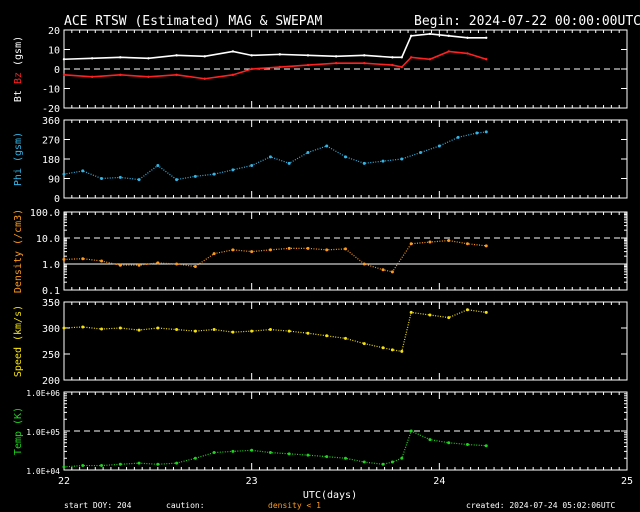  I want to click on x-tick-label: 23, so click(252, 481).